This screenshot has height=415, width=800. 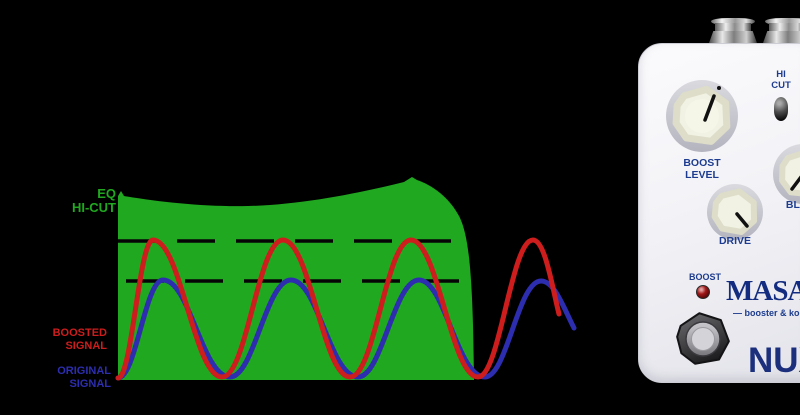 What do you see at coordinates (93, 207) in the screenshot?
I see `eq-hicut-label-line2: HI-CUT` at bounding box center [93, 207].